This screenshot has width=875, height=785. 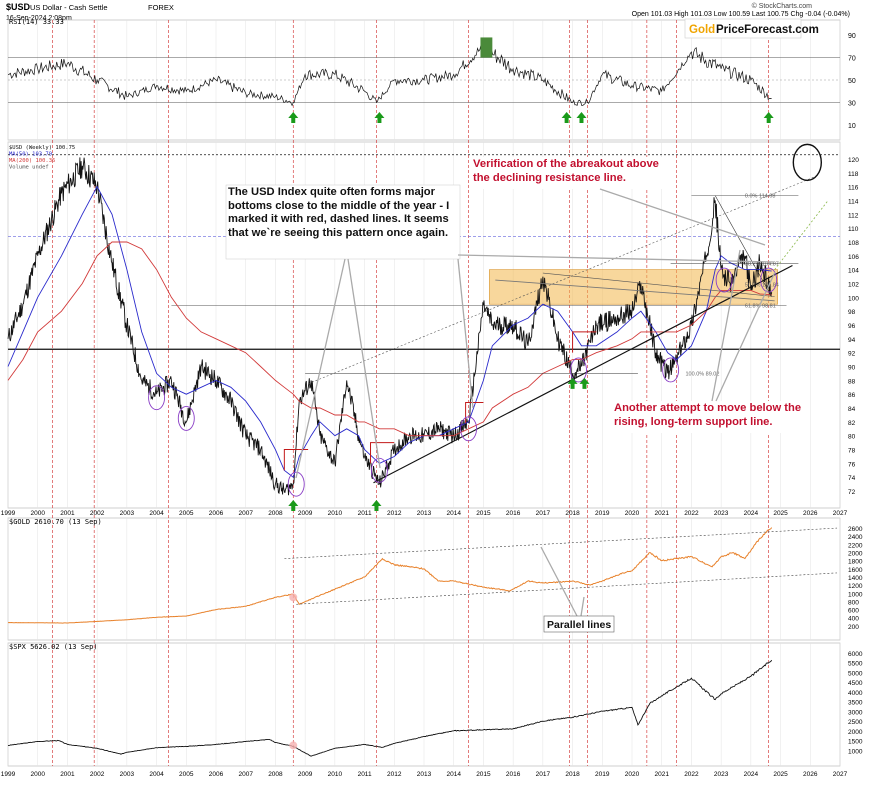 I want to click on spx-tick-label: 4000, so click(x=855, y=693).